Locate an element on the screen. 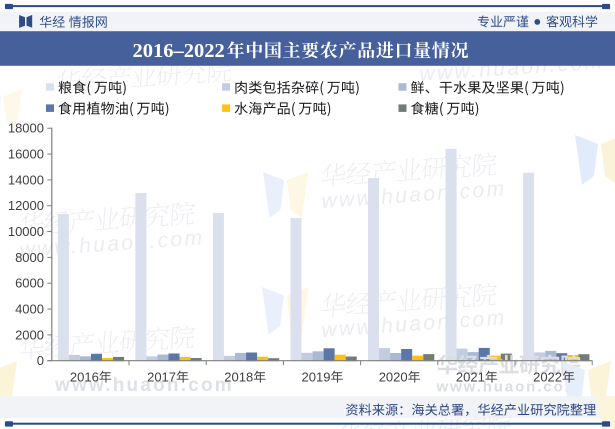 The width and height of the screenshot is (615, 429). svg-text: 6000 is located at coordinates (29, 283).